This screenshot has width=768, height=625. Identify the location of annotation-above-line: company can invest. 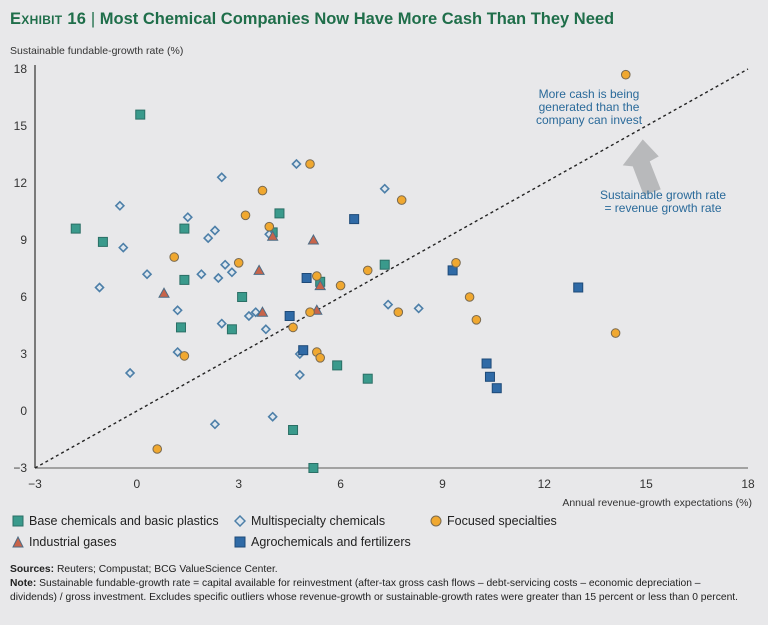
(589, 120).